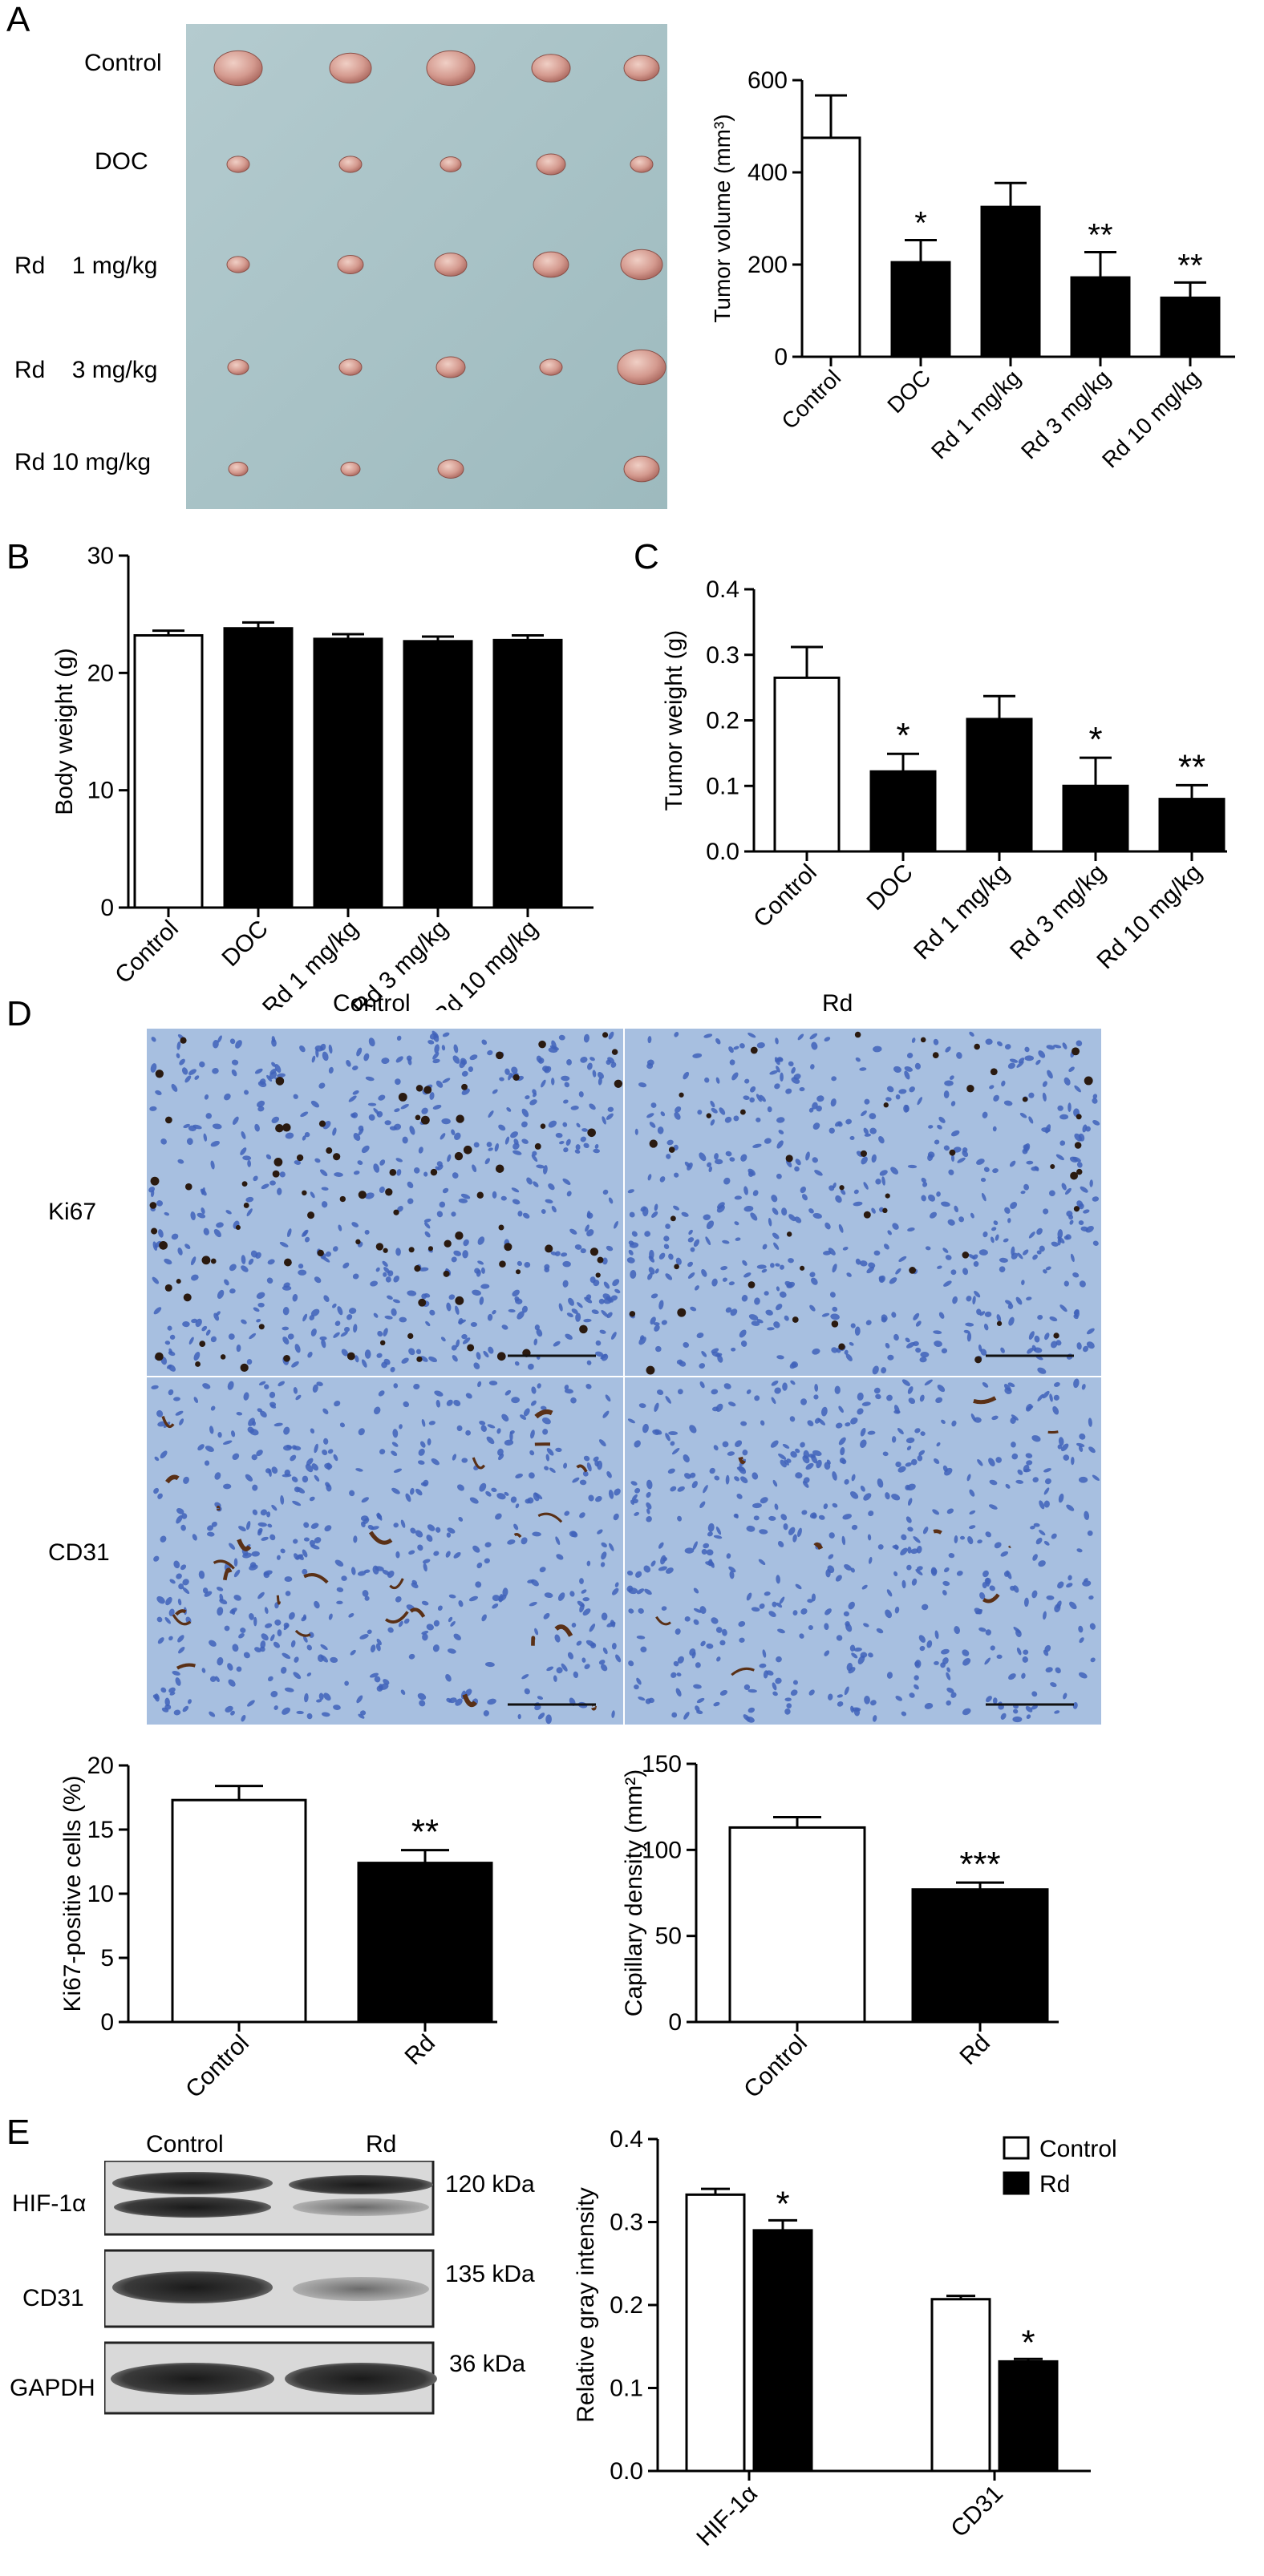 This screenshot has height=2576, width=1264. I want to click on y-tick-label: 5, so click(107, 1958).